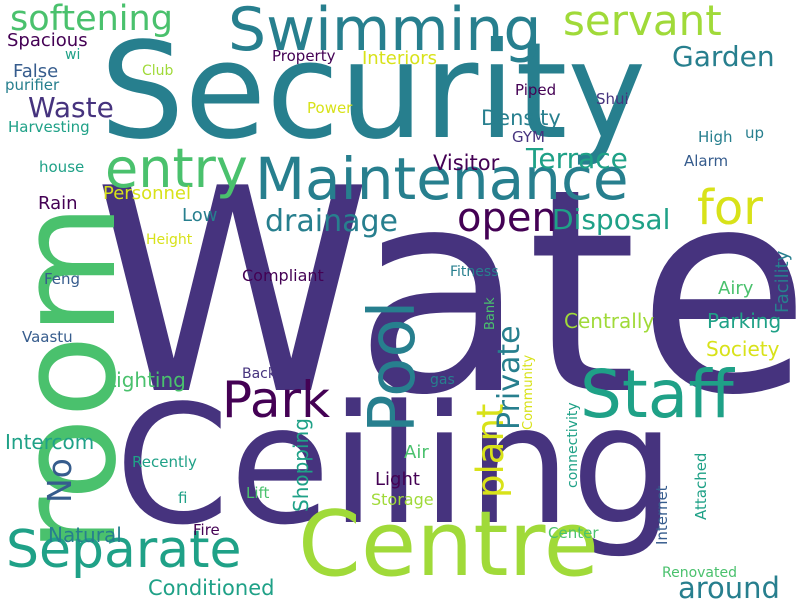 The image size is (800, 600). What do you see at coordinates (47, 337) in the screenshot?
I see `word-vaastu: Vaastu` at bounding box center [47, 337].